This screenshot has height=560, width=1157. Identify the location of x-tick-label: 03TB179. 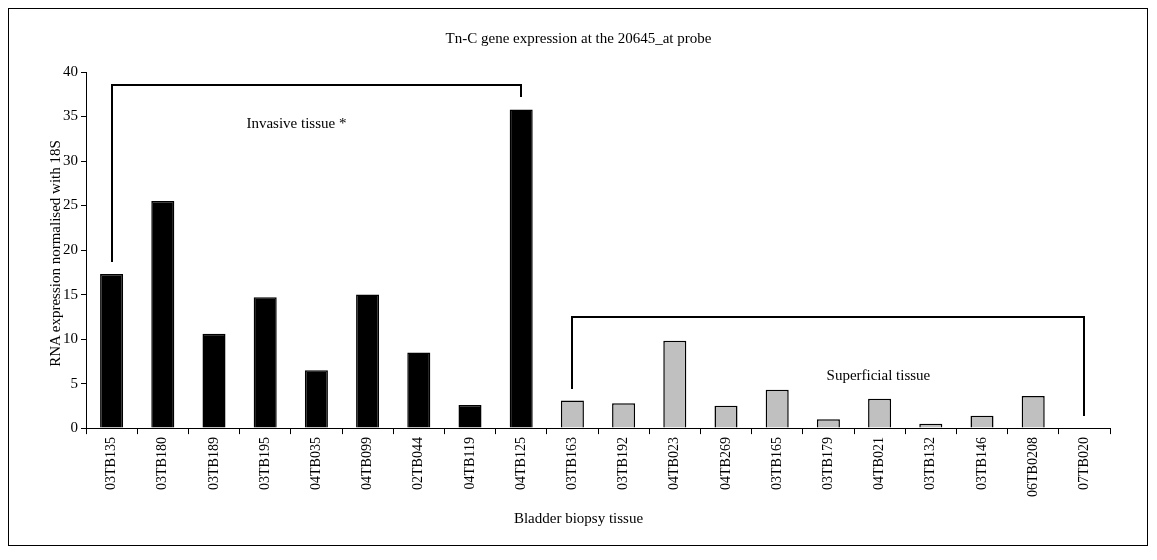
(828, 463).